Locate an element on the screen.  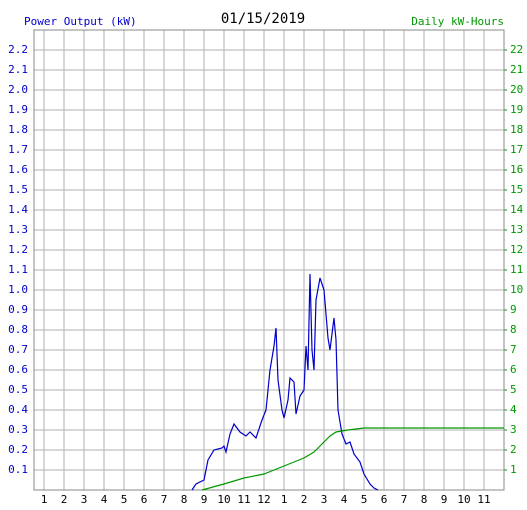
y-tick-label: 1.7 is located at coordinates (18, 149).